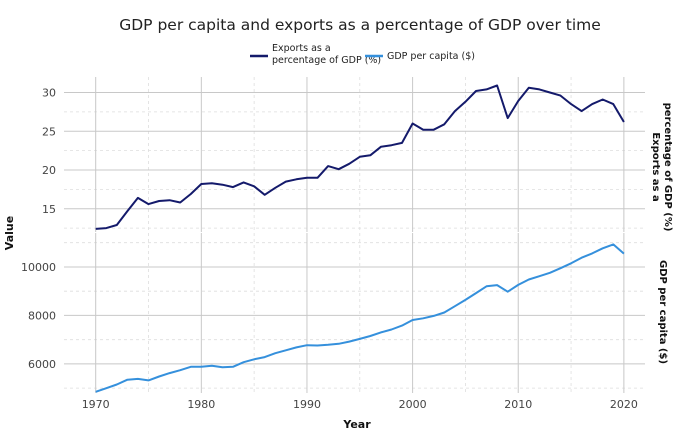 This screenshot has height=441, width=679. Describe the element at coordinates (518, 404) in the screenshot. I see `x-tick-label: 2010` at that location.